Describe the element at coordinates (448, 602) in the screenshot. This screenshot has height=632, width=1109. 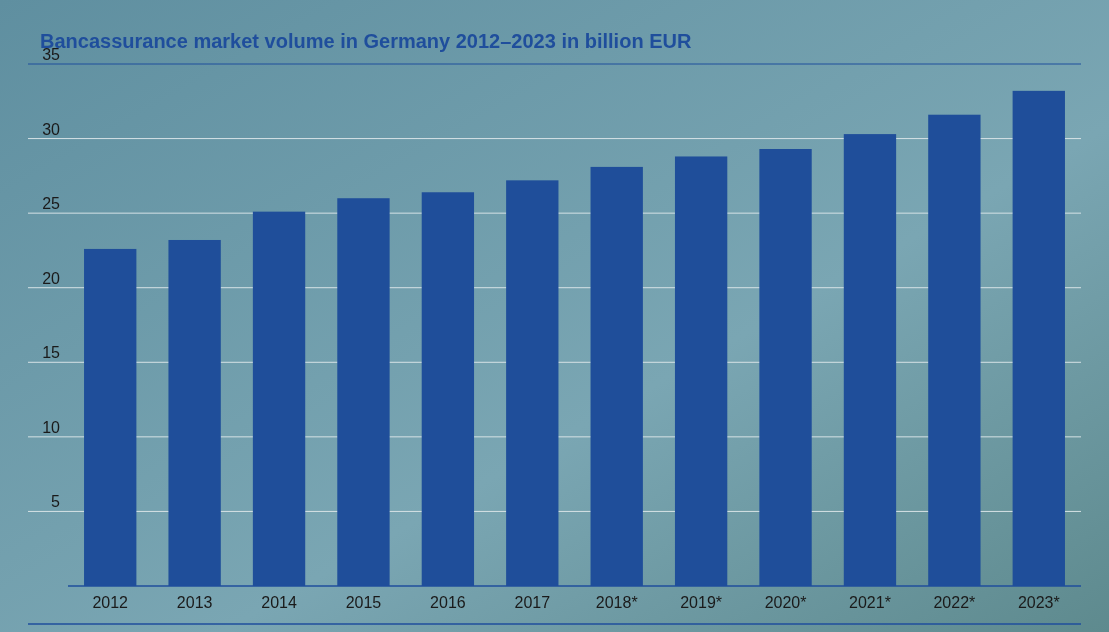
I see `x-tick-label: 2016` at that location.